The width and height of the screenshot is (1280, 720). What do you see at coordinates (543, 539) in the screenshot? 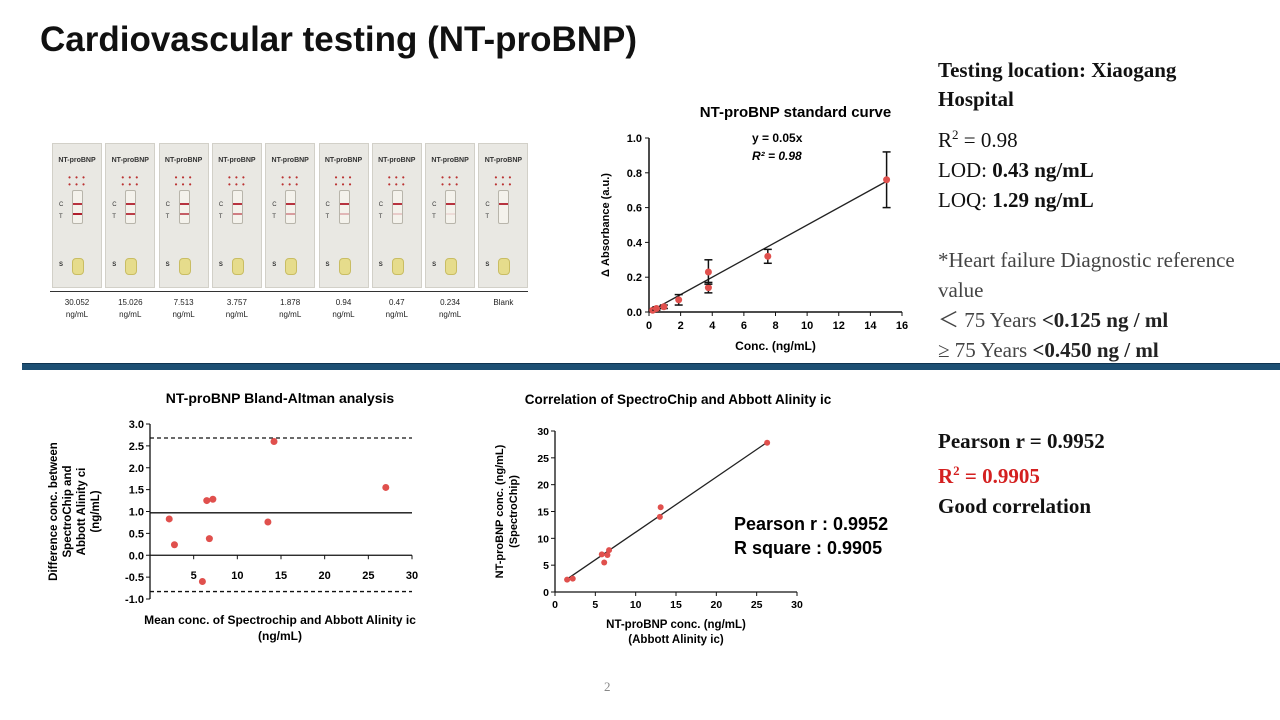
I see `y-tick-label: 10` at bounding box center [543, 539].